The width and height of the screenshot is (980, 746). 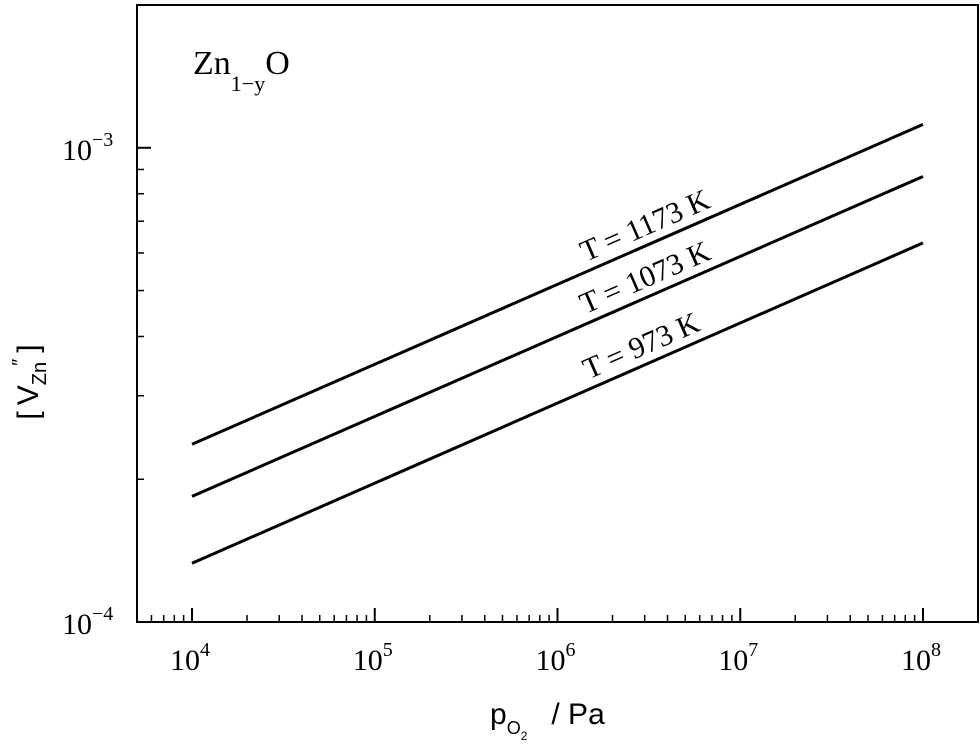 What do you see at coordinates (87, 148) in the screenshot?
I see `y-tick-label: 10⁻³` at bounding box center [87, 148].